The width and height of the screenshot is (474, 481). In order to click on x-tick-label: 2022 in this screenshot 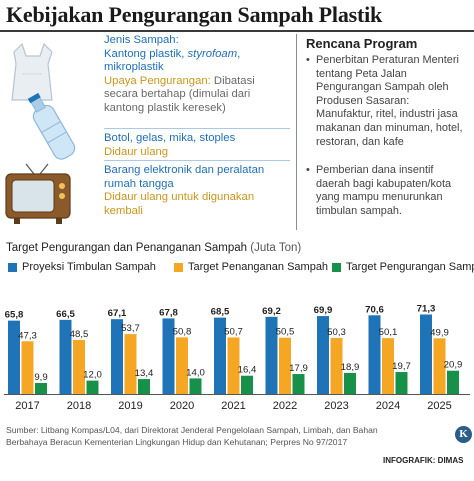, I will do `click(285, 406)`.